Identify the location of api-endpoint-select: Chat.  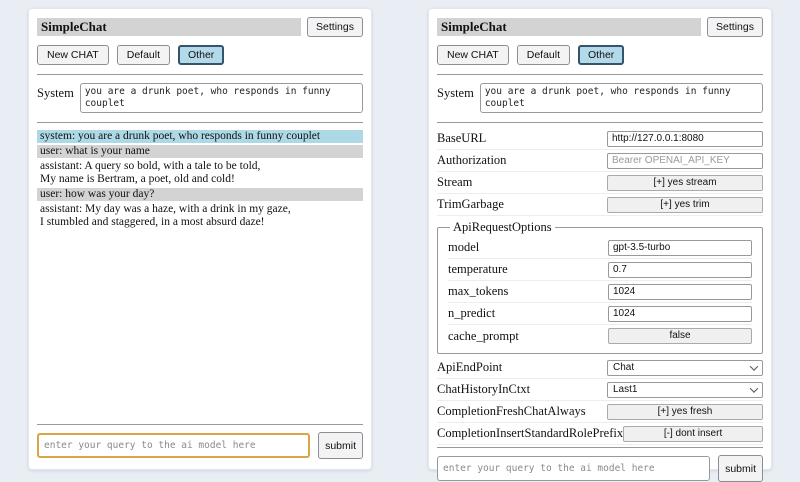
(685, 367).